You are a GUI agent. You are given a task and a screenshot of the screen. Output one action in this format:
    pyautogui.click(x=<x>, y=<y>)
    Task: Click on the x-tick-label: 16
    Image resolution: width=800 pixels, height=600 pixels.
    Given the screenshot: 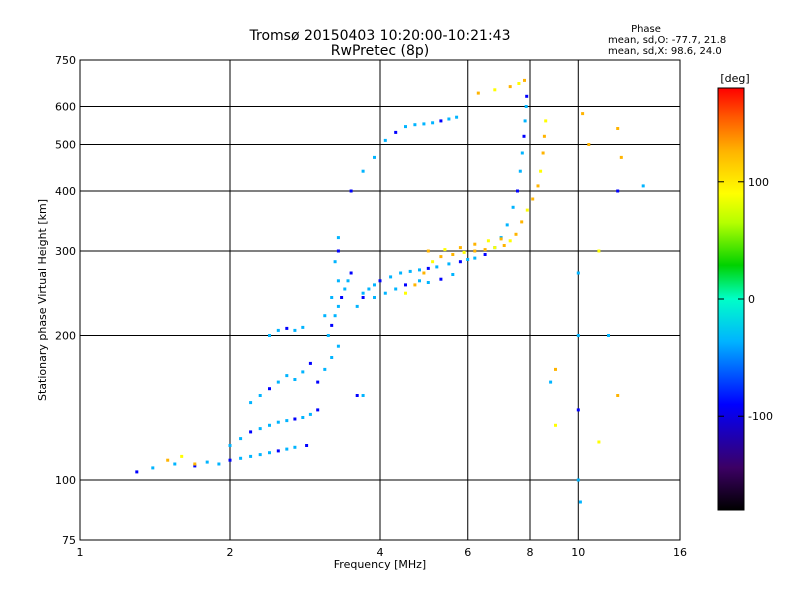 What is the action you would take?
    pyautogui.click(x=680, y=552)
    